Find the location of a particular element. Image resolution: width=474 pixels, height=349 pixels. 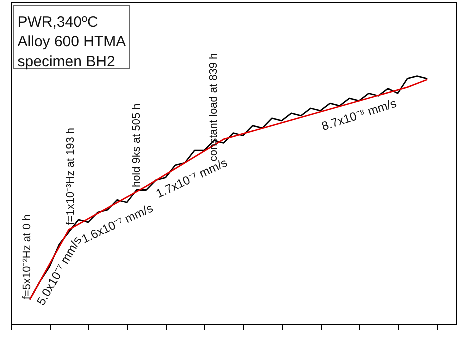

annotation: 8.7x10⁻⁸ mm/s is located at coordinates (359, 115).